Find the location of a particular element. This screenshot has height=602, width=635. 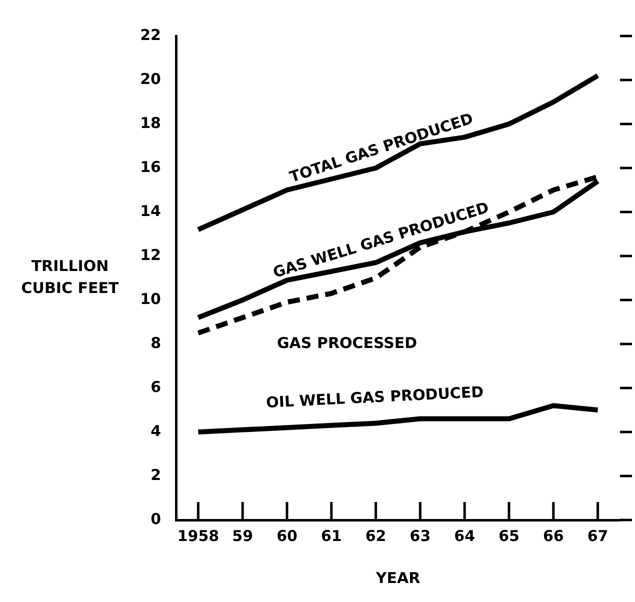

series-label: OIL WELL GAS PRODUCED is located at coordinates (375, 397).